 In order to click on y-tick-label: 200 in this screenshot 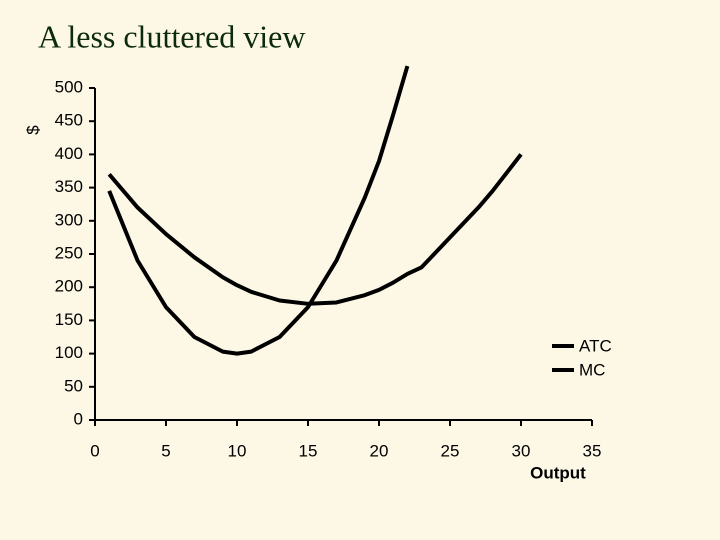, I will do `click(69, 286)`.